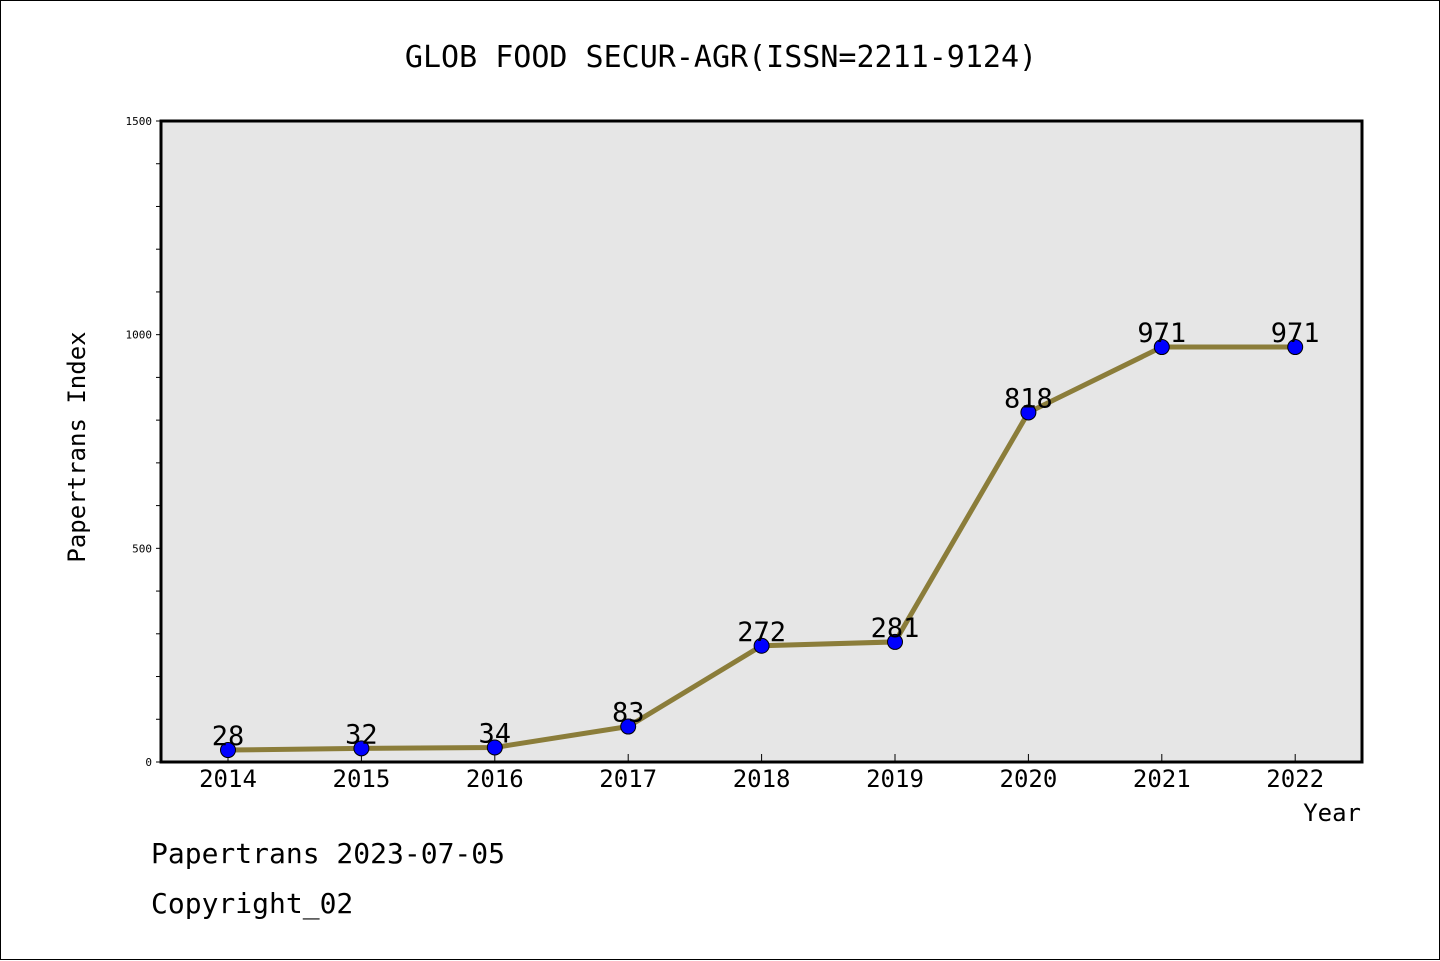 The height and width of the screenshot is (961, 1440). I want to click on x-tick-label: 2021, so click(1162, 779).